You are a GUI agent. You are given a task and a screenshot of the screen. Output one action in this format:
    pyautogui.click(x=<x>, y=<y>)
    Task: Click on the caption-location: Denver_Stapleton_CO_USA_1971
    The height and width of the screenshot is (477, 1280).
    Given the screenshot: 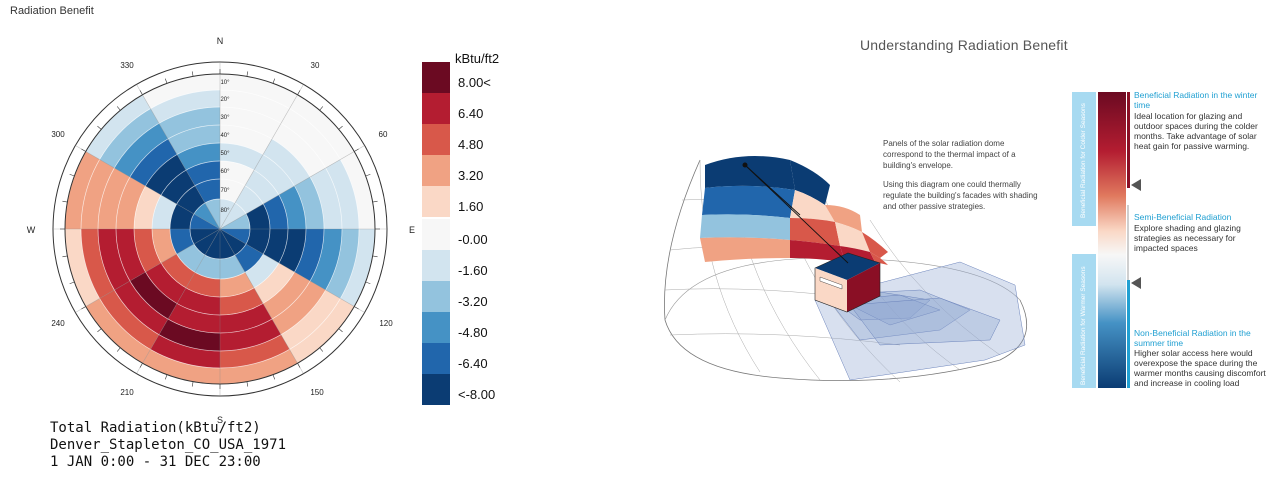 What is the action you would take?
    pyautogui.click(x=168, y=445)
    